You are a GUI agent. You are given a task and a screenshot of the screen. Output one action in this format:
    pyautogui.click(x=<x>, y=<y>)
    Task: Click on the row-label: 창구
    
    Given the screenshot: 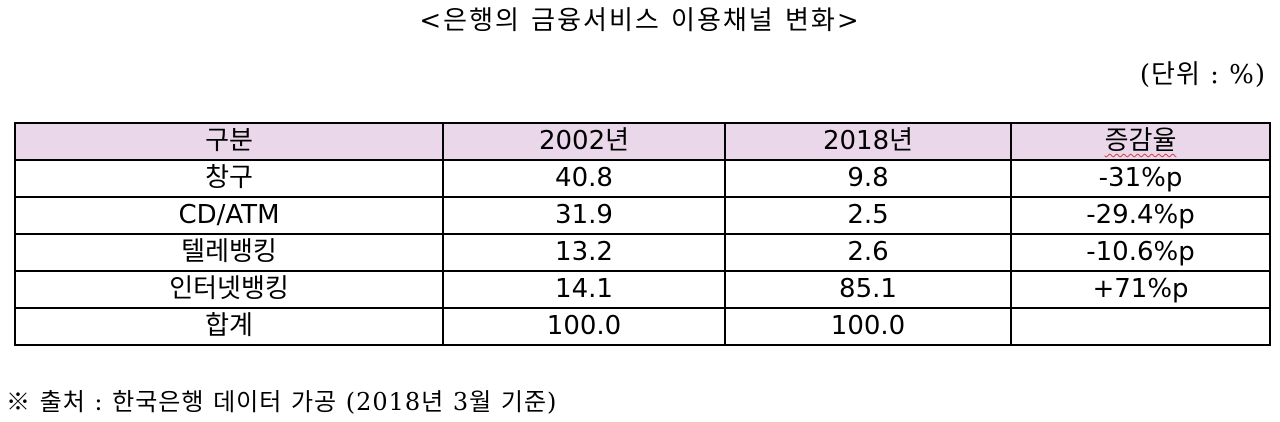 What is the action you would take?
    pyautogui.click(x=229, y=178)
    